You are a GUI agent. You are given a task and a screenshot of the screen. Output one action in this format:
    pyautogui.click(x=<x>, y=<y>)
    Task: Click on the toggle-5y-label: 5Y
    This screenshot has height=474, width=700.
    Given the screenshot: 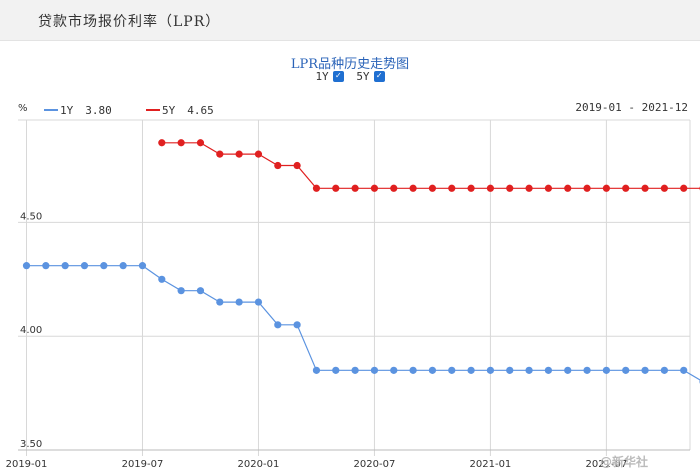 What is the action you would take?
    pyautogui.click(x=363, y=76)
    